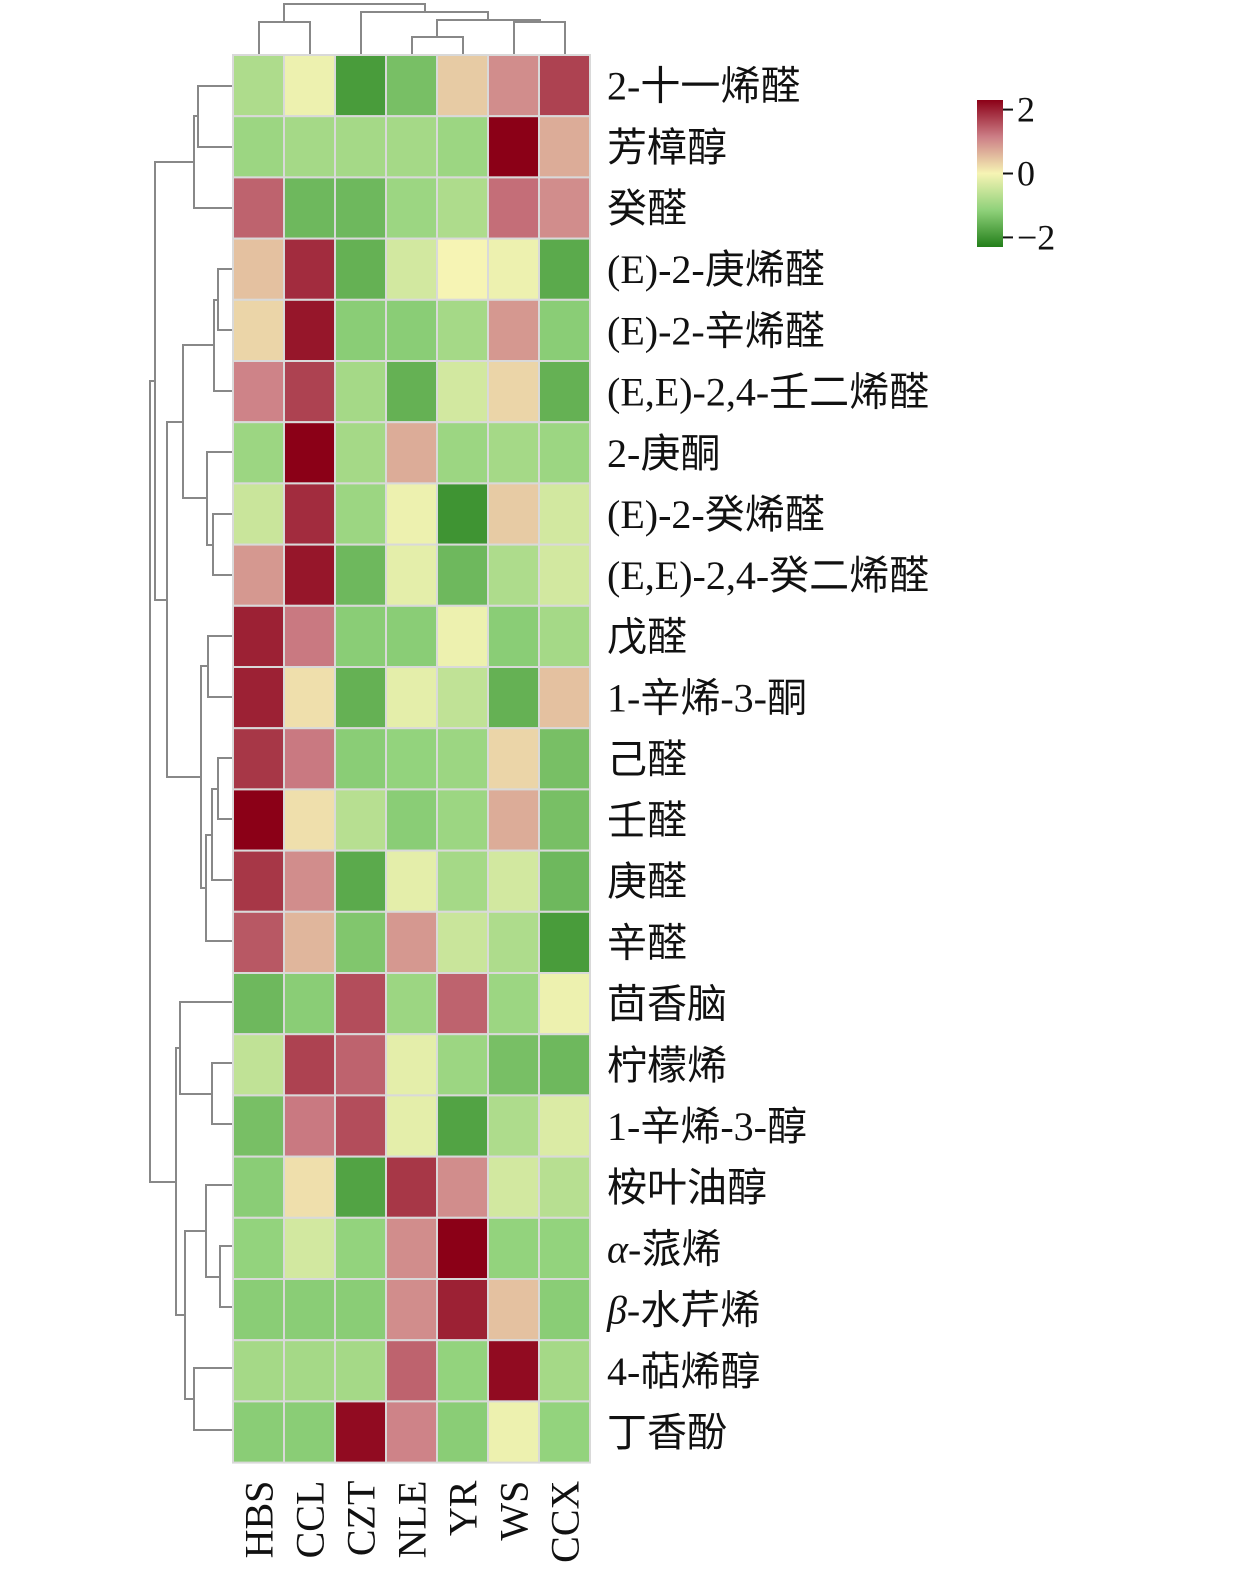  I want to click on row-label: 庚醛, so click(647, 881).